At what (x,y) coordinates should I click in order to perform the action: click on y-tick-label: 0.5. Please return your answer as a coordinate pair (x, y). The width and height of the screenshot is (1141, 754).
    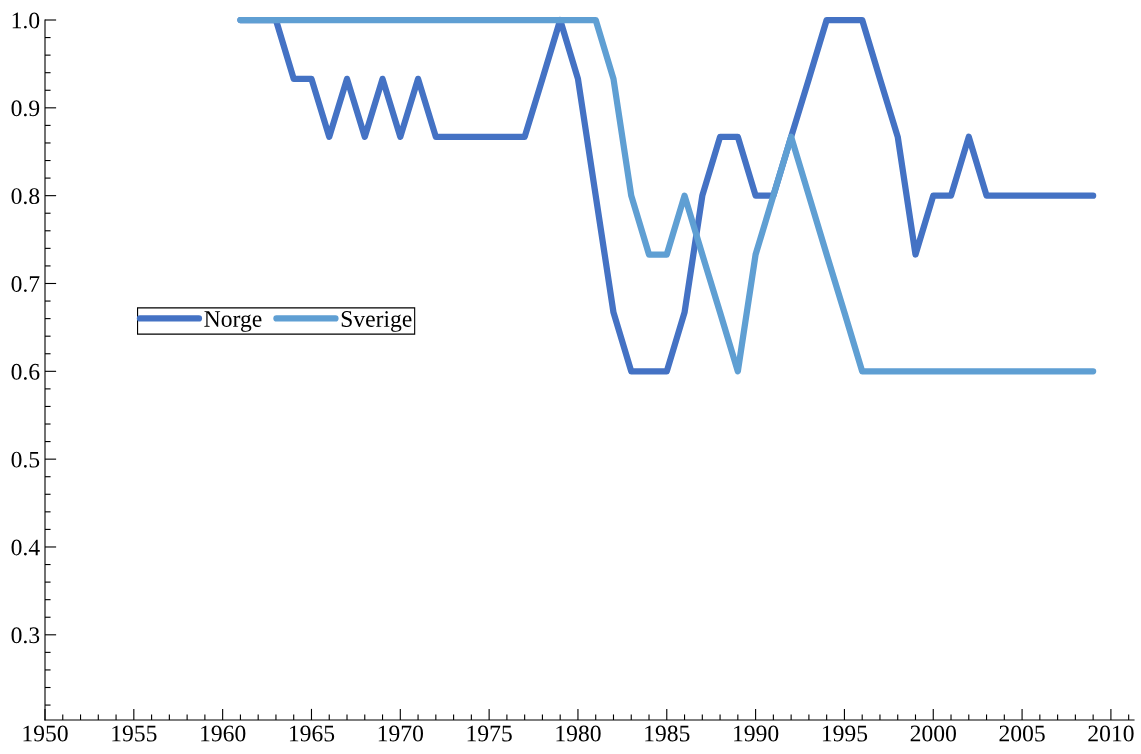
    Looking at the image, I should click on (25, 459).